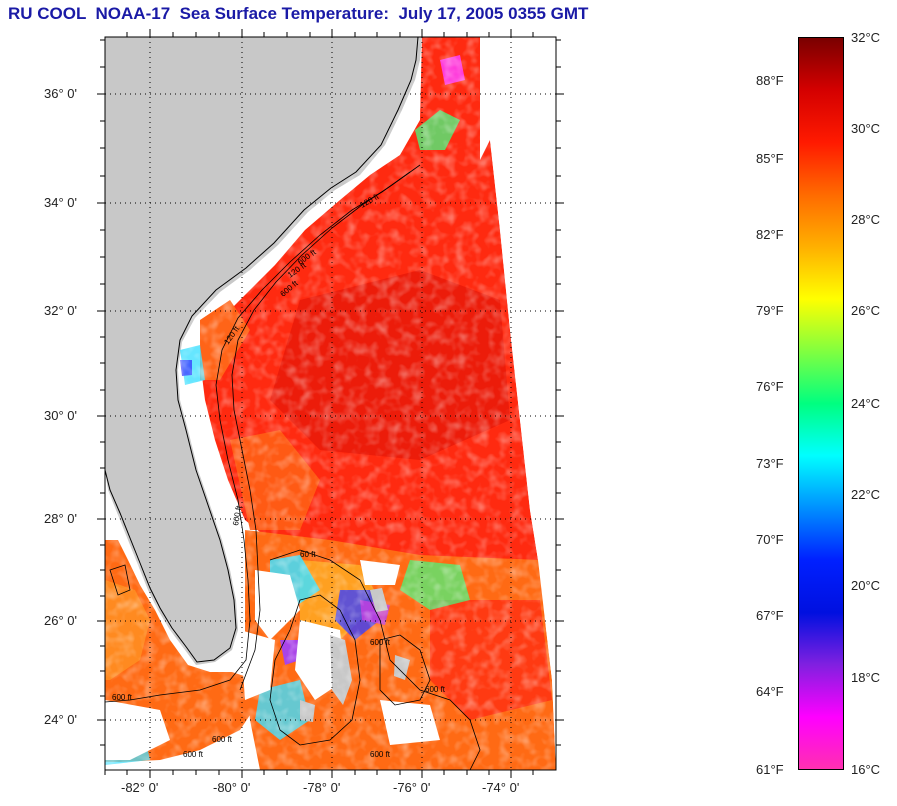 This screenshot has height=806, width=897. I want to click on colorbar-fahrenheit-label: 82°F, so click(770, 234).